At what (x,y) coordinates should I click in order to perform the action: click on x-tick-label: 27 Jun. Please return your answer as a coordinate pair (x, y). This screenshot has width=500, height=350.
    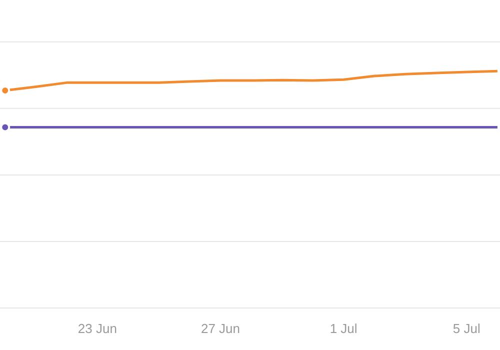
    Looking at the image, I should click on (220, 328).